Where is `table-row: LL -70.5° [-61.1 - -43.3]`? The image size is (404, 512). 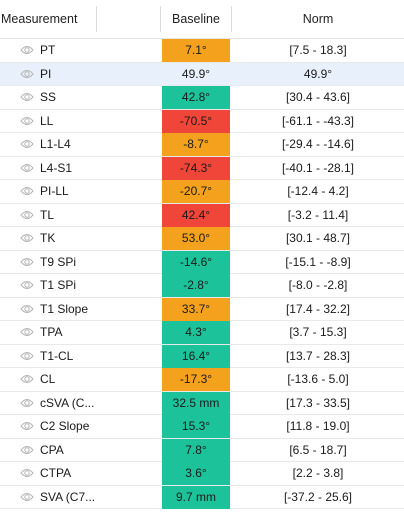 table-row: LL -70.5° [-61.1 - -43.3] is located at coordinates (202, 121).